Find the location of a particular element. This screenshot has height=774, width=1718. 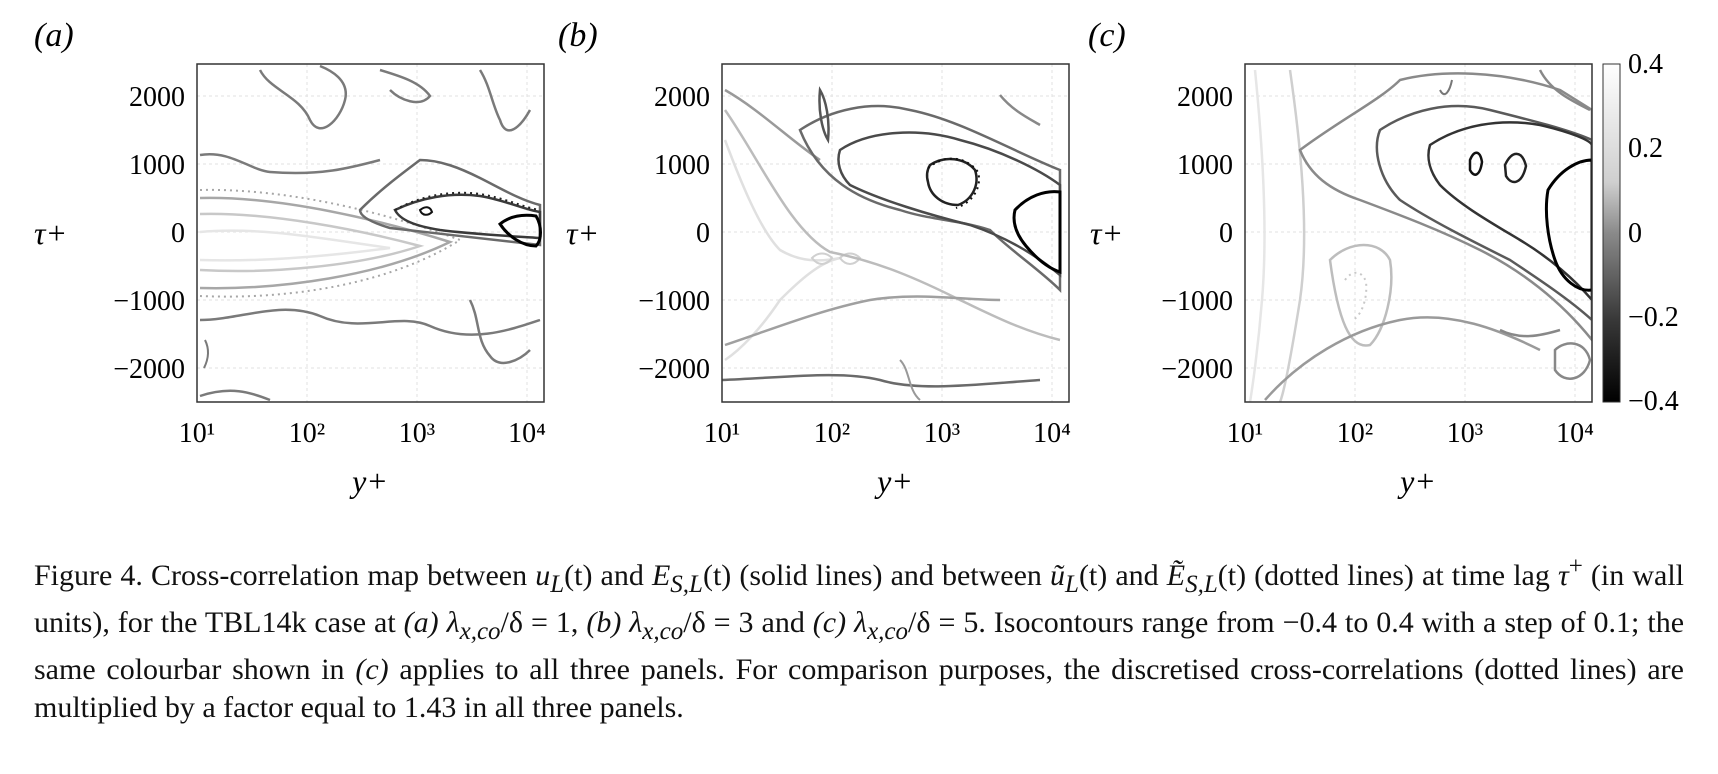

panel-c-xlabel: y+ is located at coordinates (1416, 481).